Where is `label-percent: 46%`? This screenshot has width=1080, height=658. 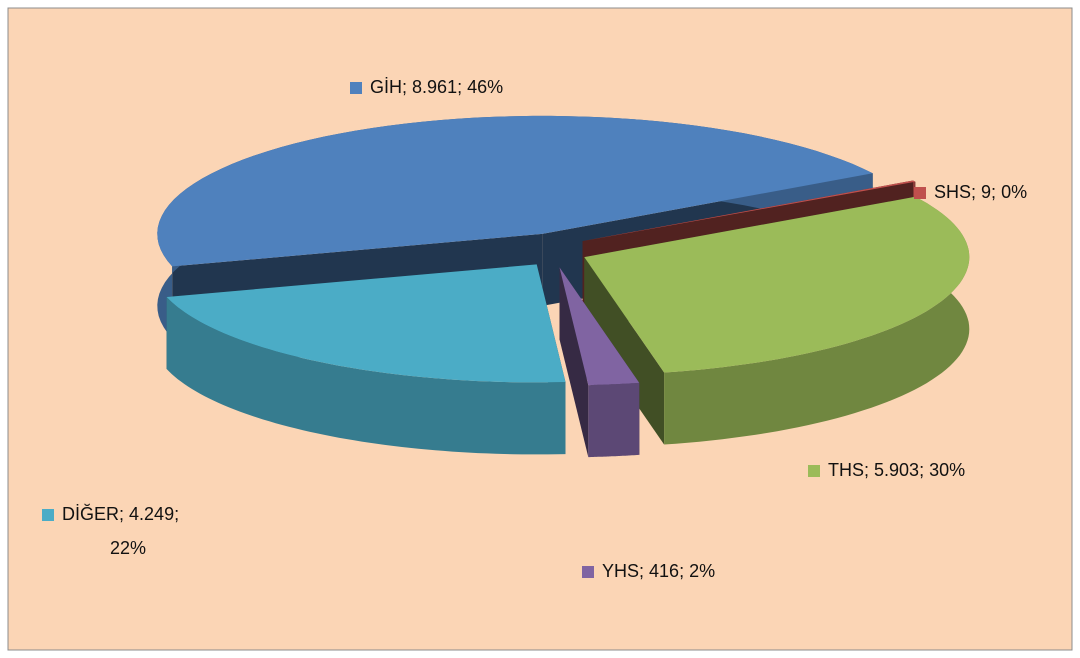
label-percent: 46% is located at coordinates (485, 87).